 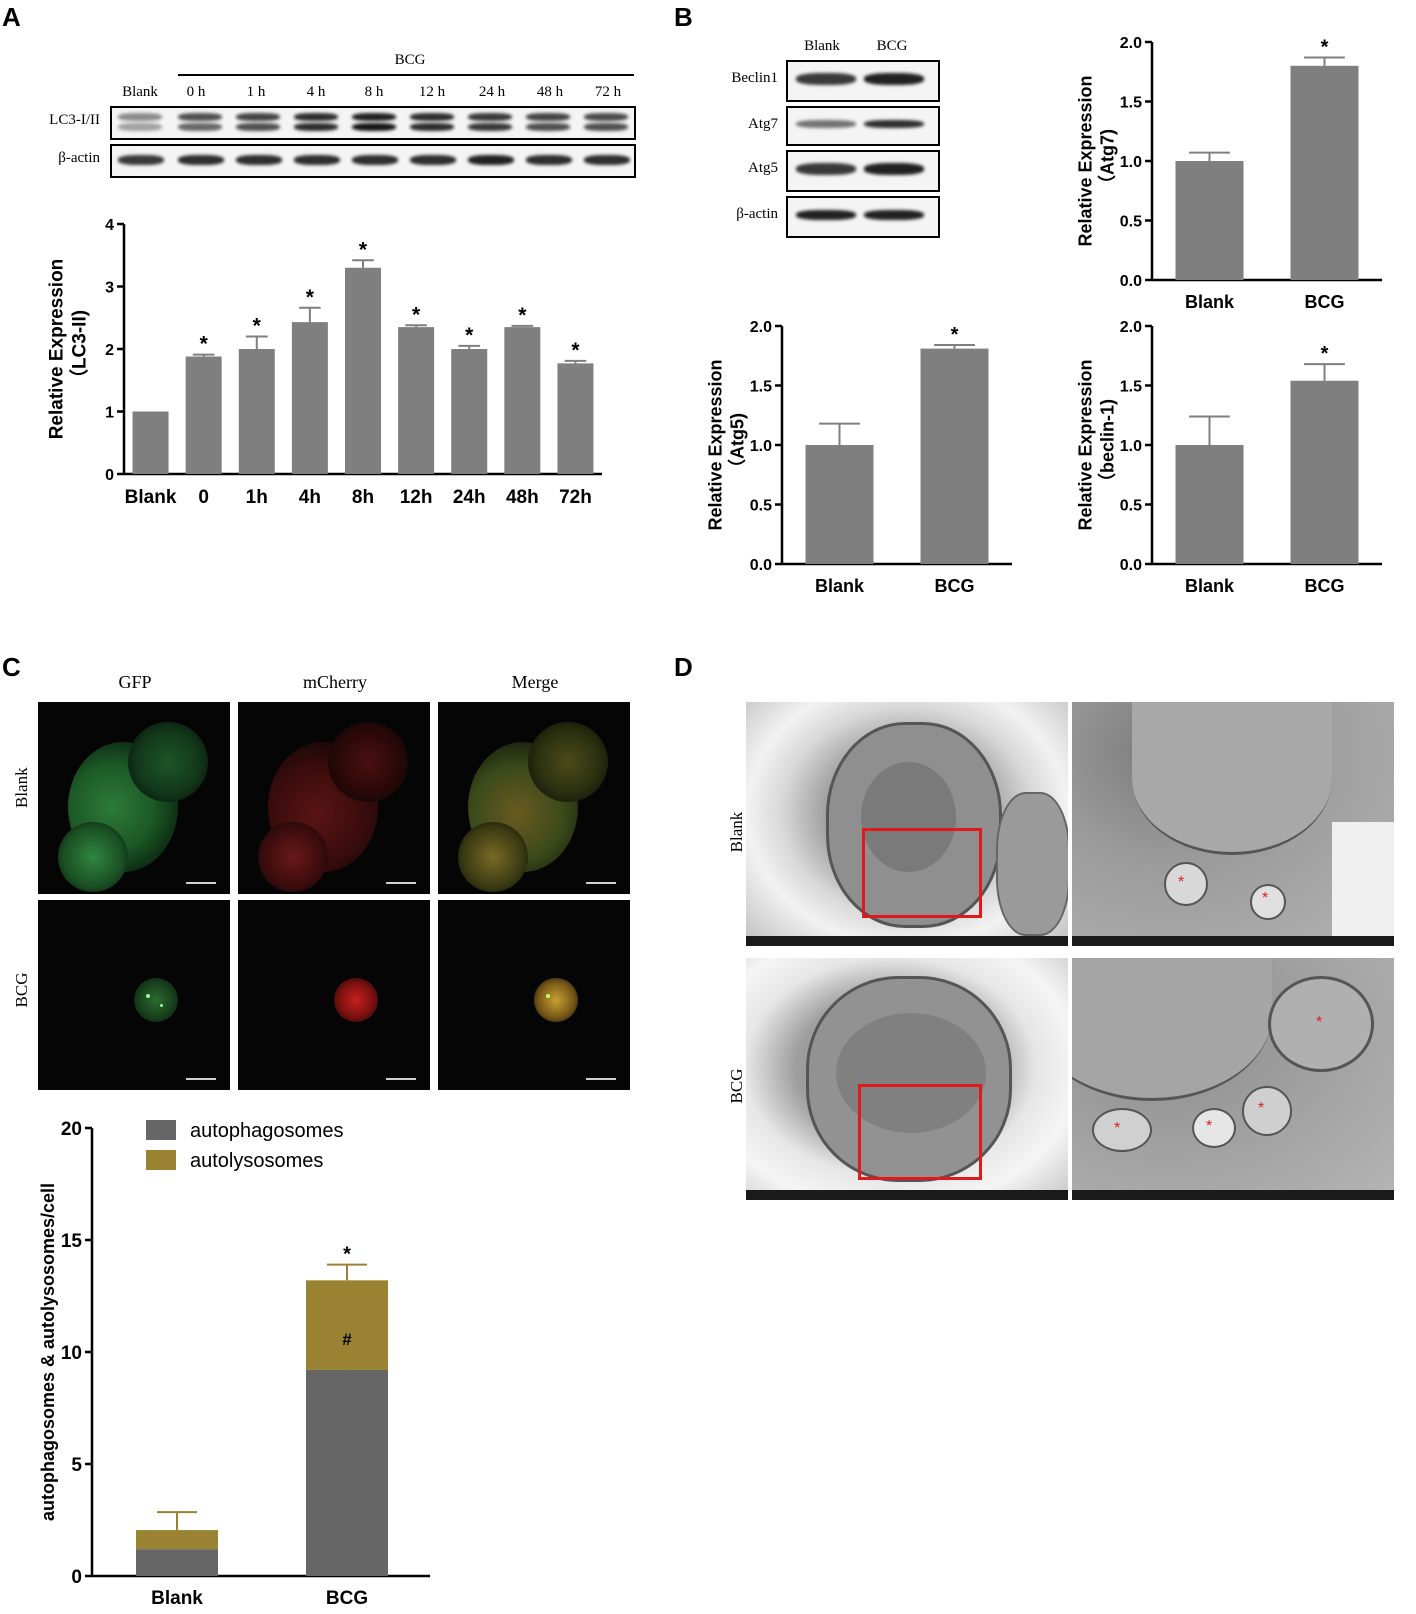 What do you see at coordinates (469, 497) in the screenshot?
I see `x-tick-label: 24h` at bounding box center [469, 497].